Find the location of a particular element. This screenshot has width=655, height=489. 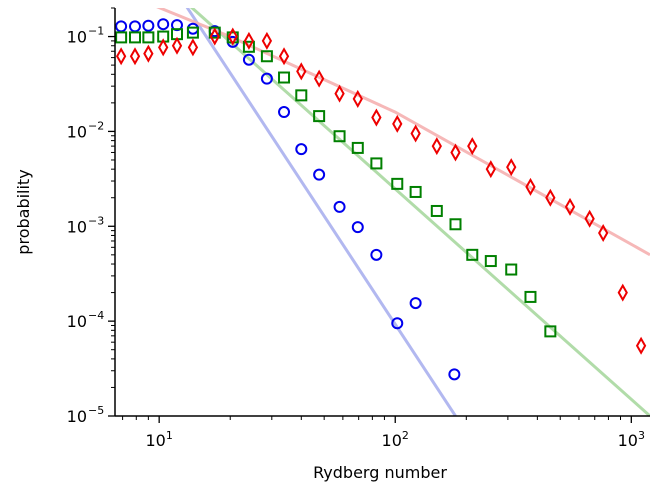

y-tick-exponent: −5 is located at coordinates (96, 410).